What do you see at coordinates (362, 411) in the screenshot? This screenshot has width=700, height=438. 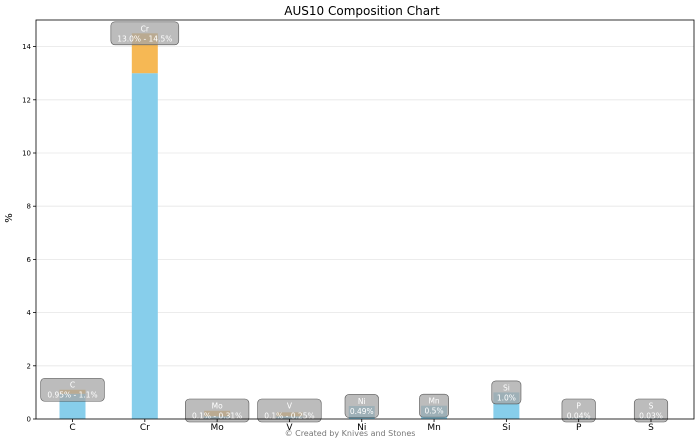 I see `bar-label-value: 0.49%` at bounding box center [362, 411].